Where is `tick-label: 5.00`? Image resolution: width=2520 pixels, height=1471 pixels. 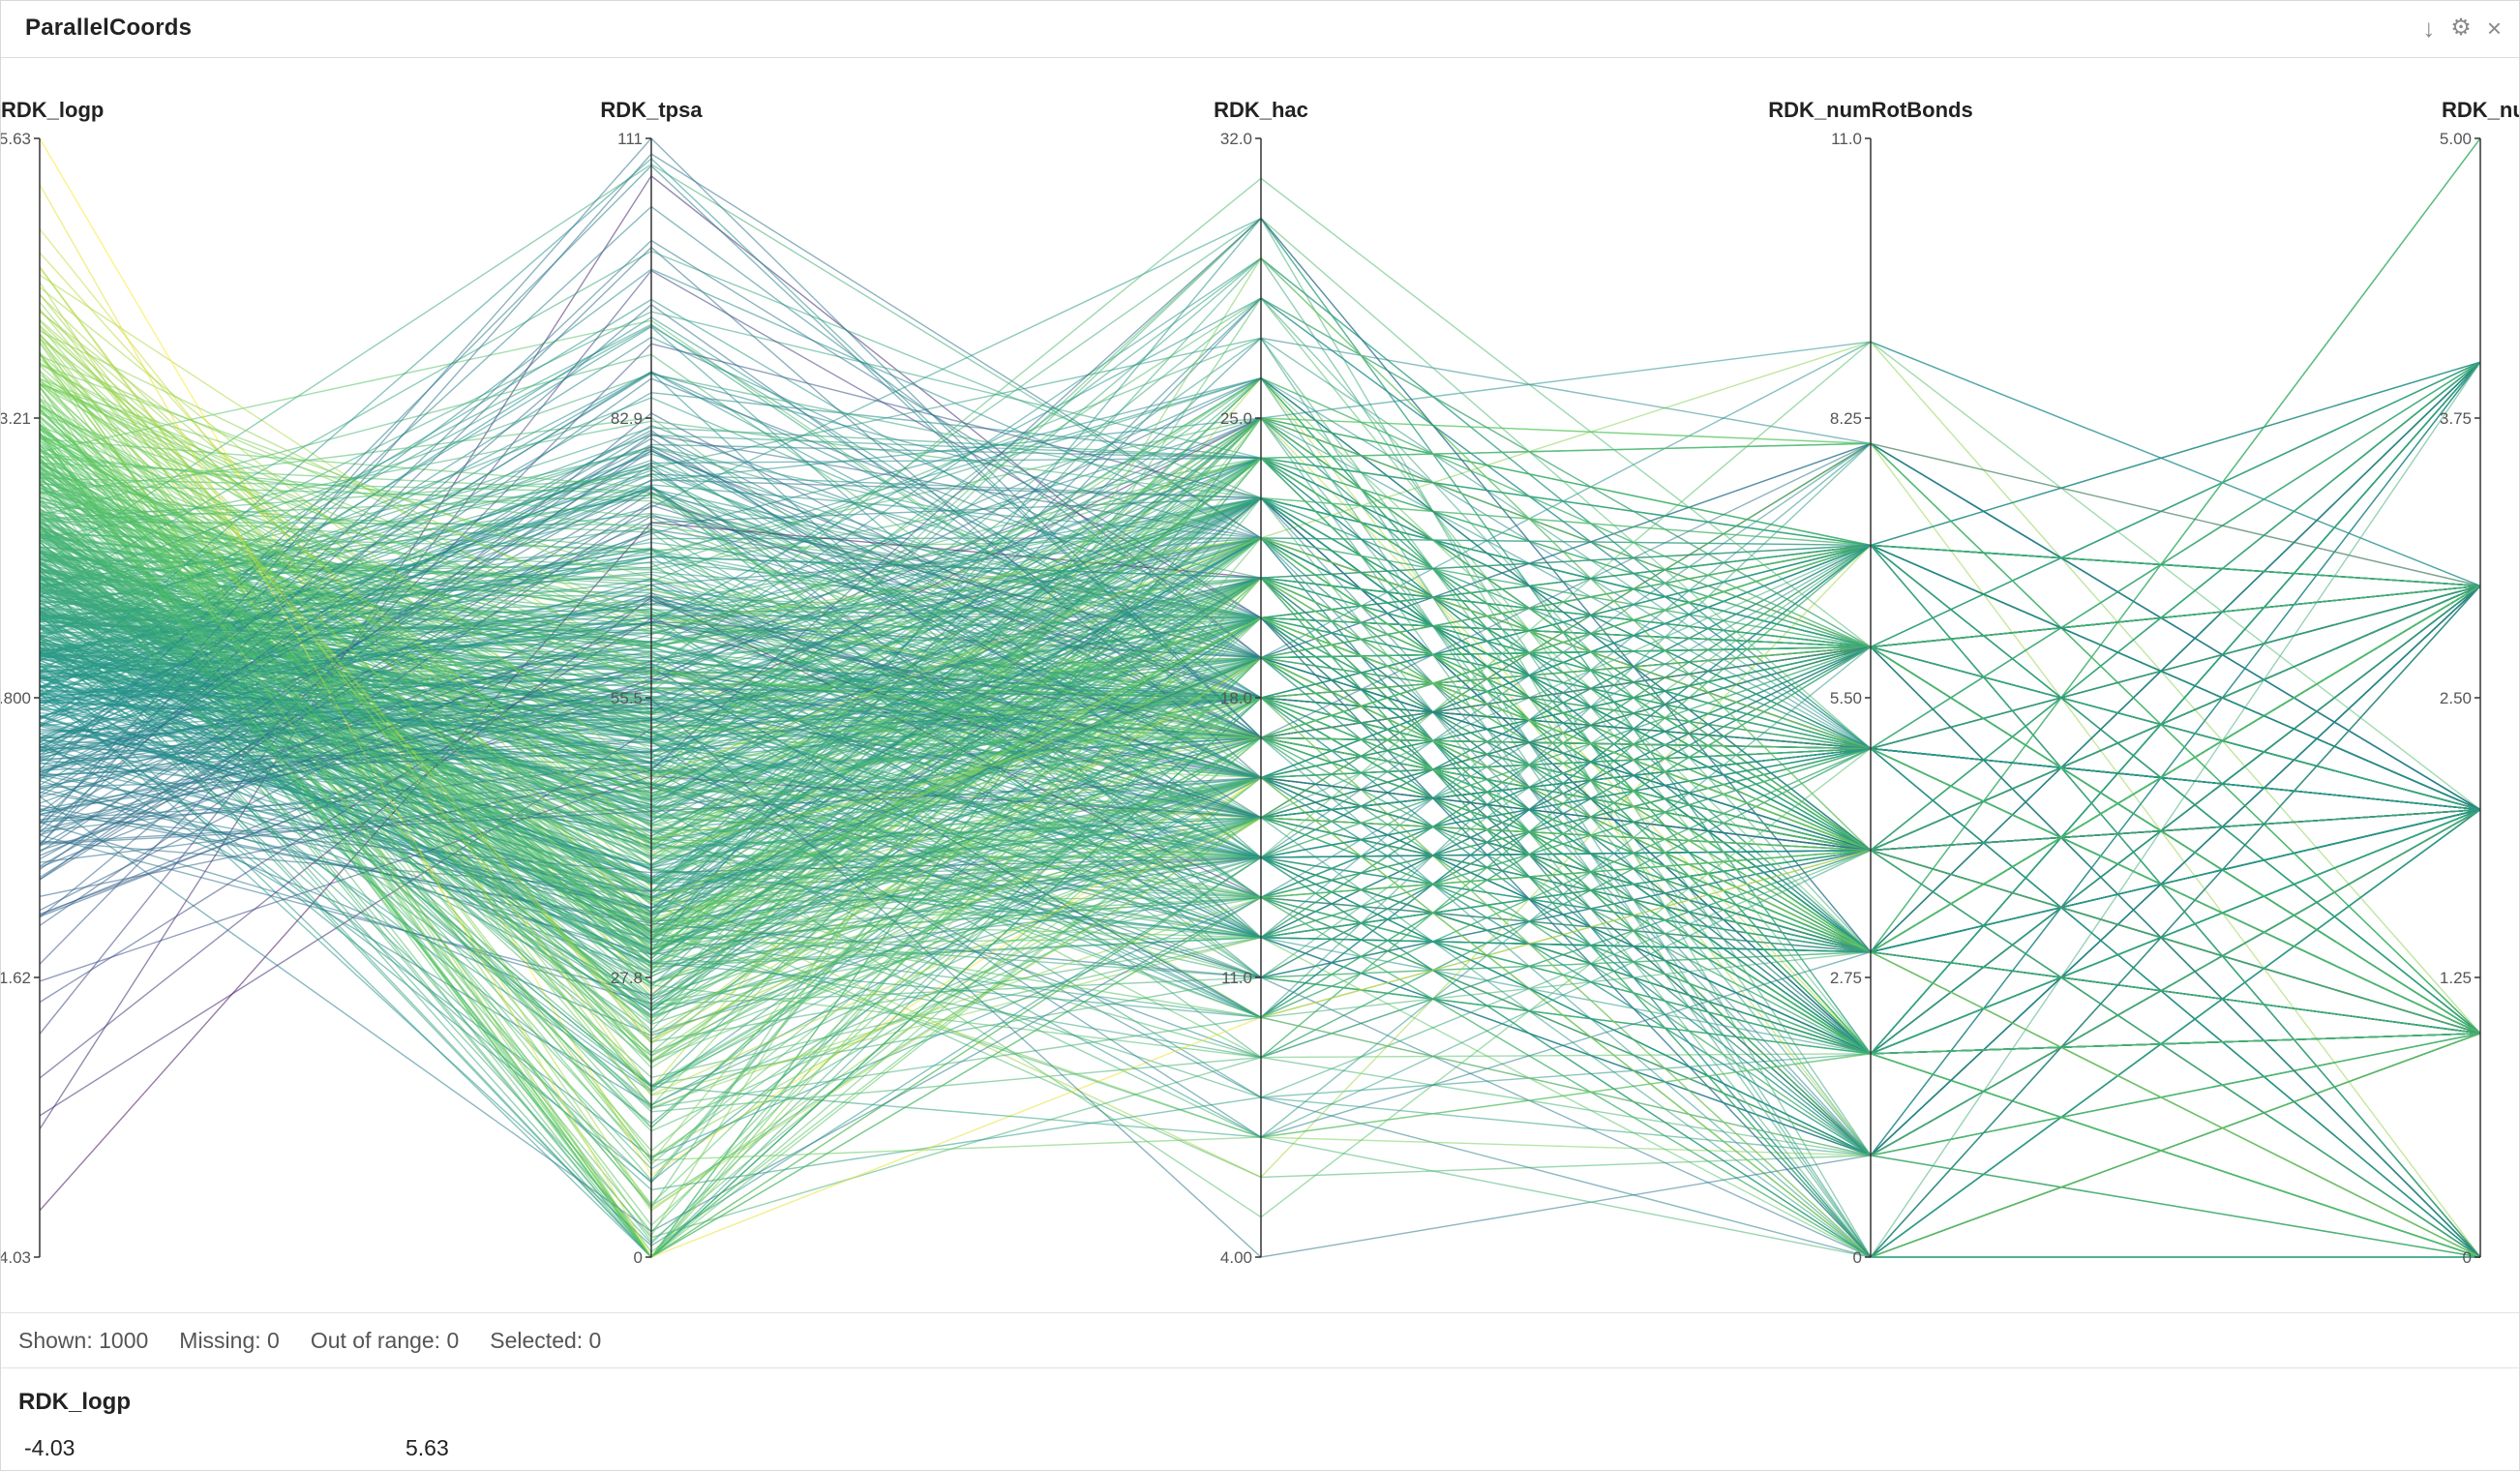
tick-label: 5.00 is located at coordinates (2456, 139).